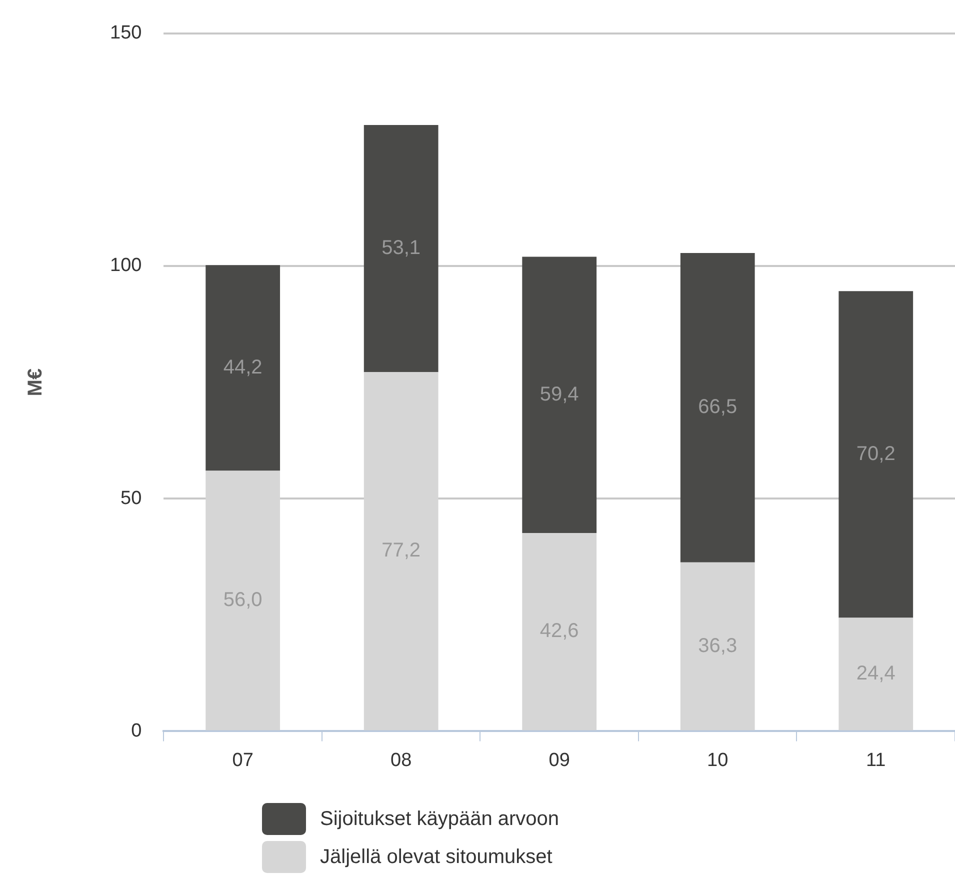  I want to click on data-label: 24,4, so click(876, 673).